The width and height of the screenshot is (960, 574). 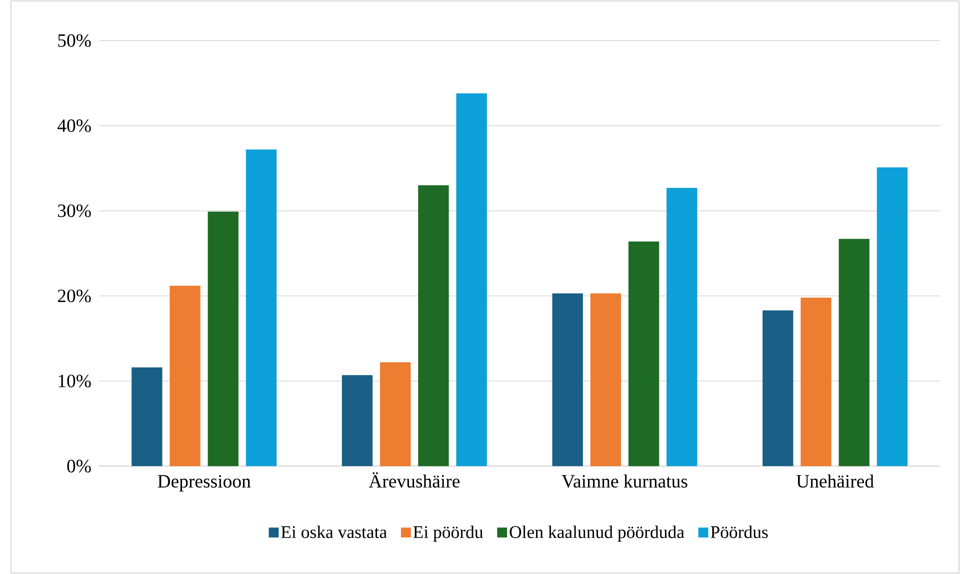 What do you see at coordinates (74, 296) in the screenshot?
I see `y-tick-label: 20%` at bounding box center [74, 296].